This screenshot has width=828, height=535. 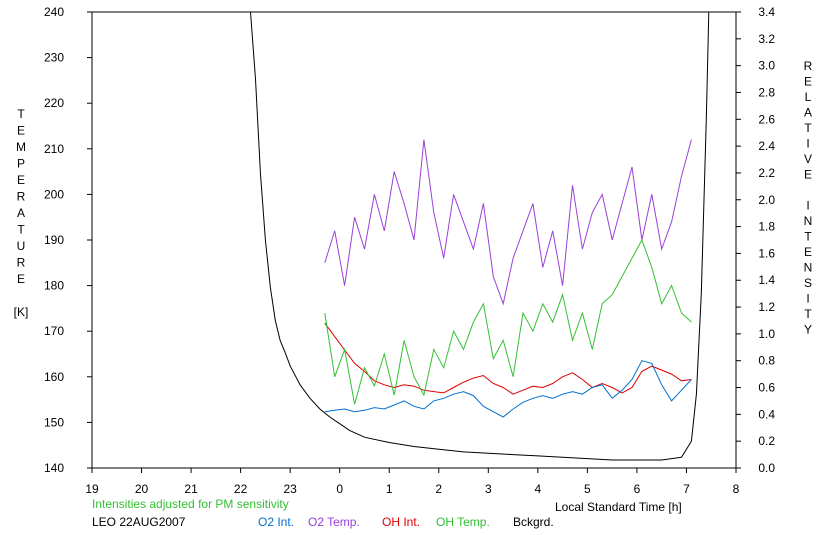 What do you see at coordinates (54, 58) in the screenshot?
I see `y-left-tick-label: 230` at bounding box center [54, 58].